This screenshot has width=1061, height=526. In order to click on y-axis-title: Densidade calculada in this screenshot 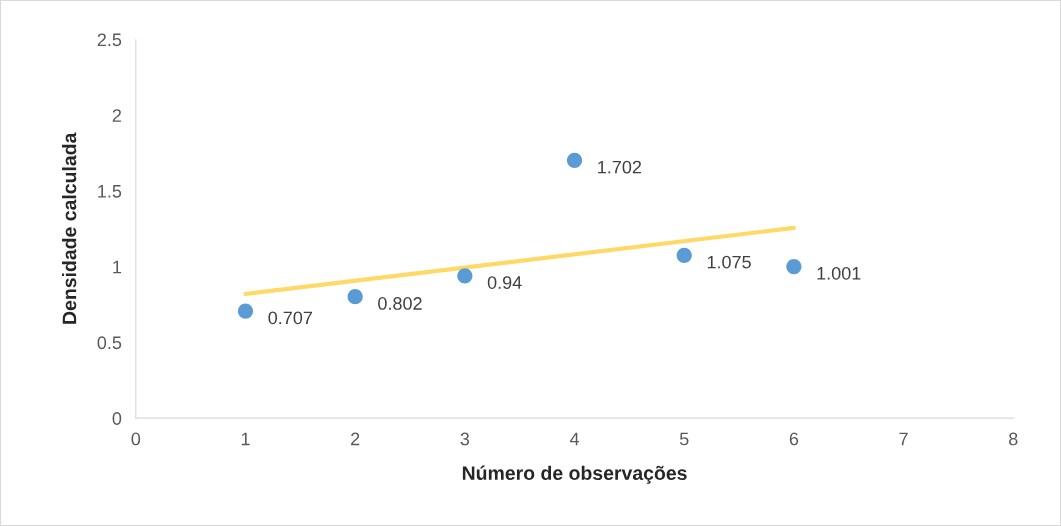, I will do `click(69, 228)`.